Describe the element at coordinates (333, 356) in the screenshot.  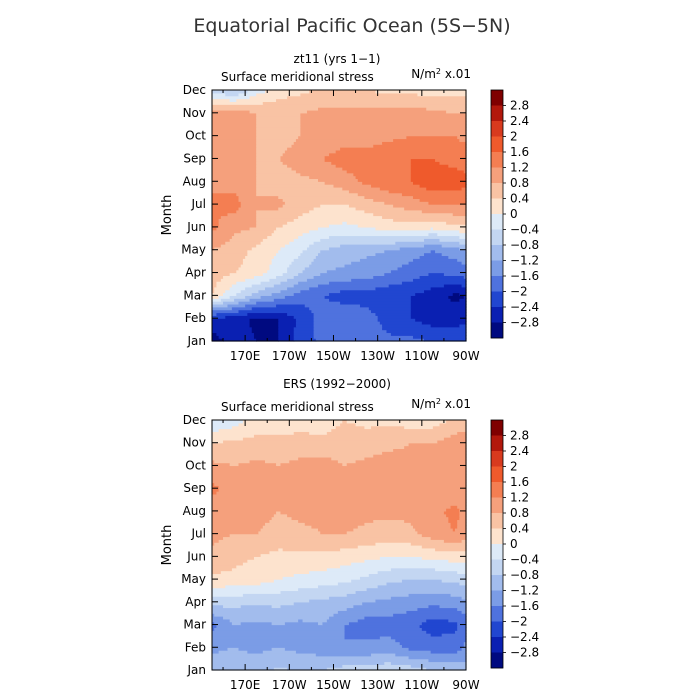
I see `x-tick-label: 150W` at that location.